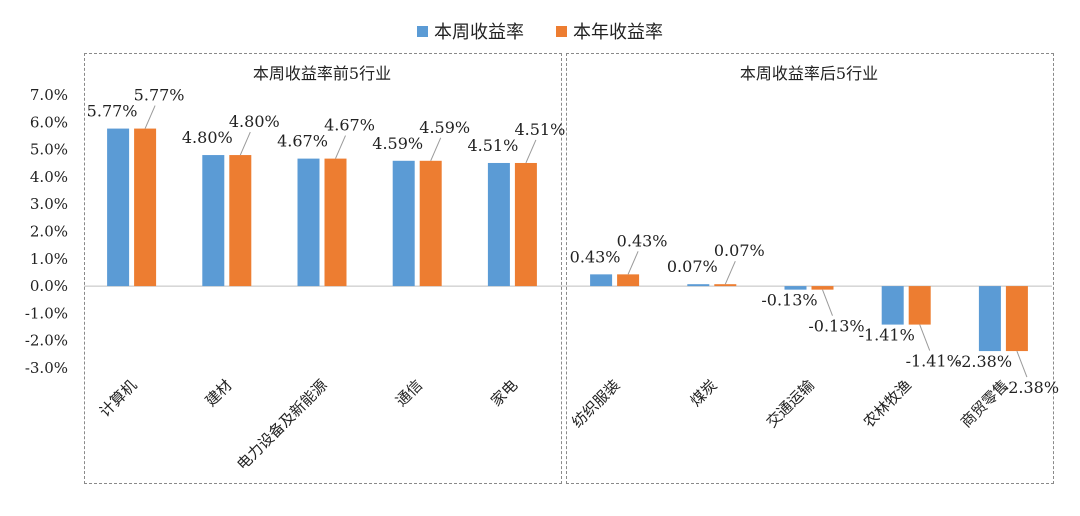 This screenshot has width=1080, height=516. I want to click on data-label-yearly: 0.07%, so click(739, 250).